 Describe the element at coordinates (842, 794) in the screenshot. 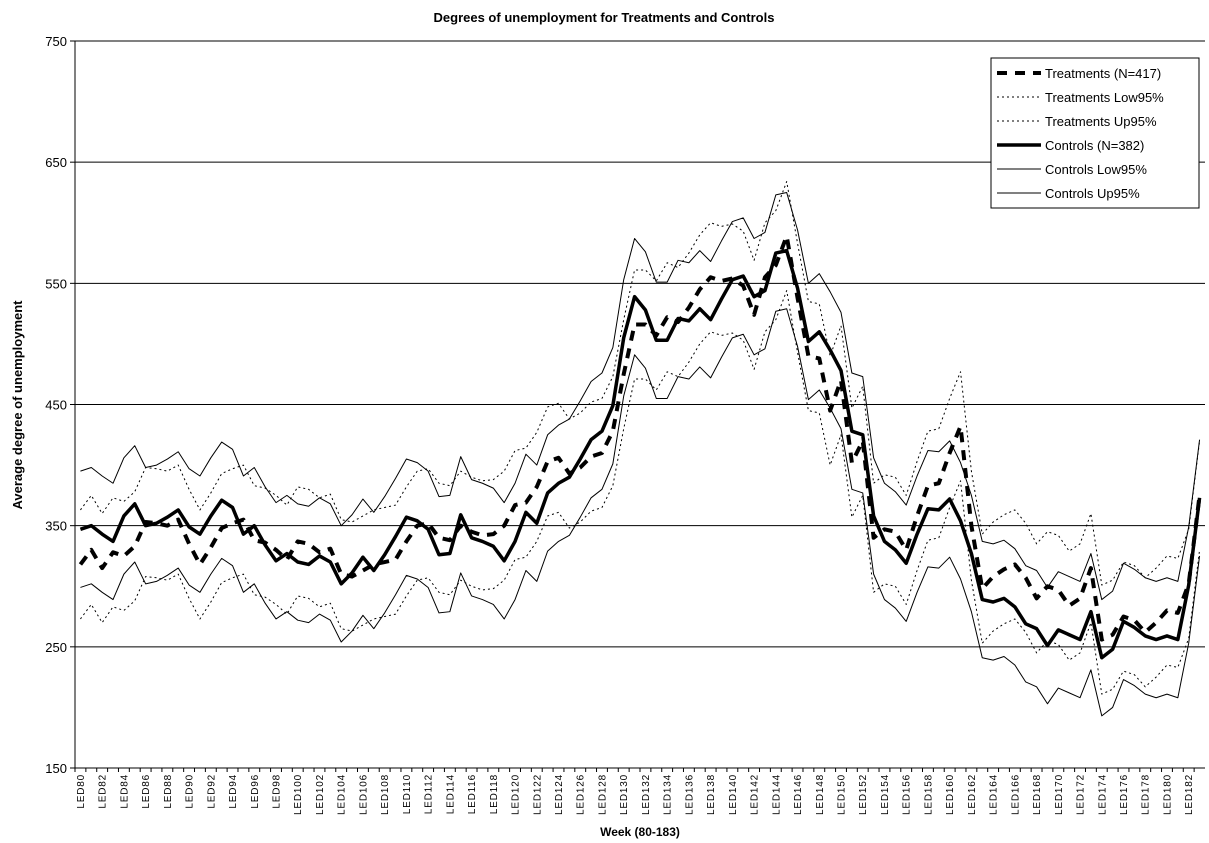

I see `x-tick-label: LED150` at that location.